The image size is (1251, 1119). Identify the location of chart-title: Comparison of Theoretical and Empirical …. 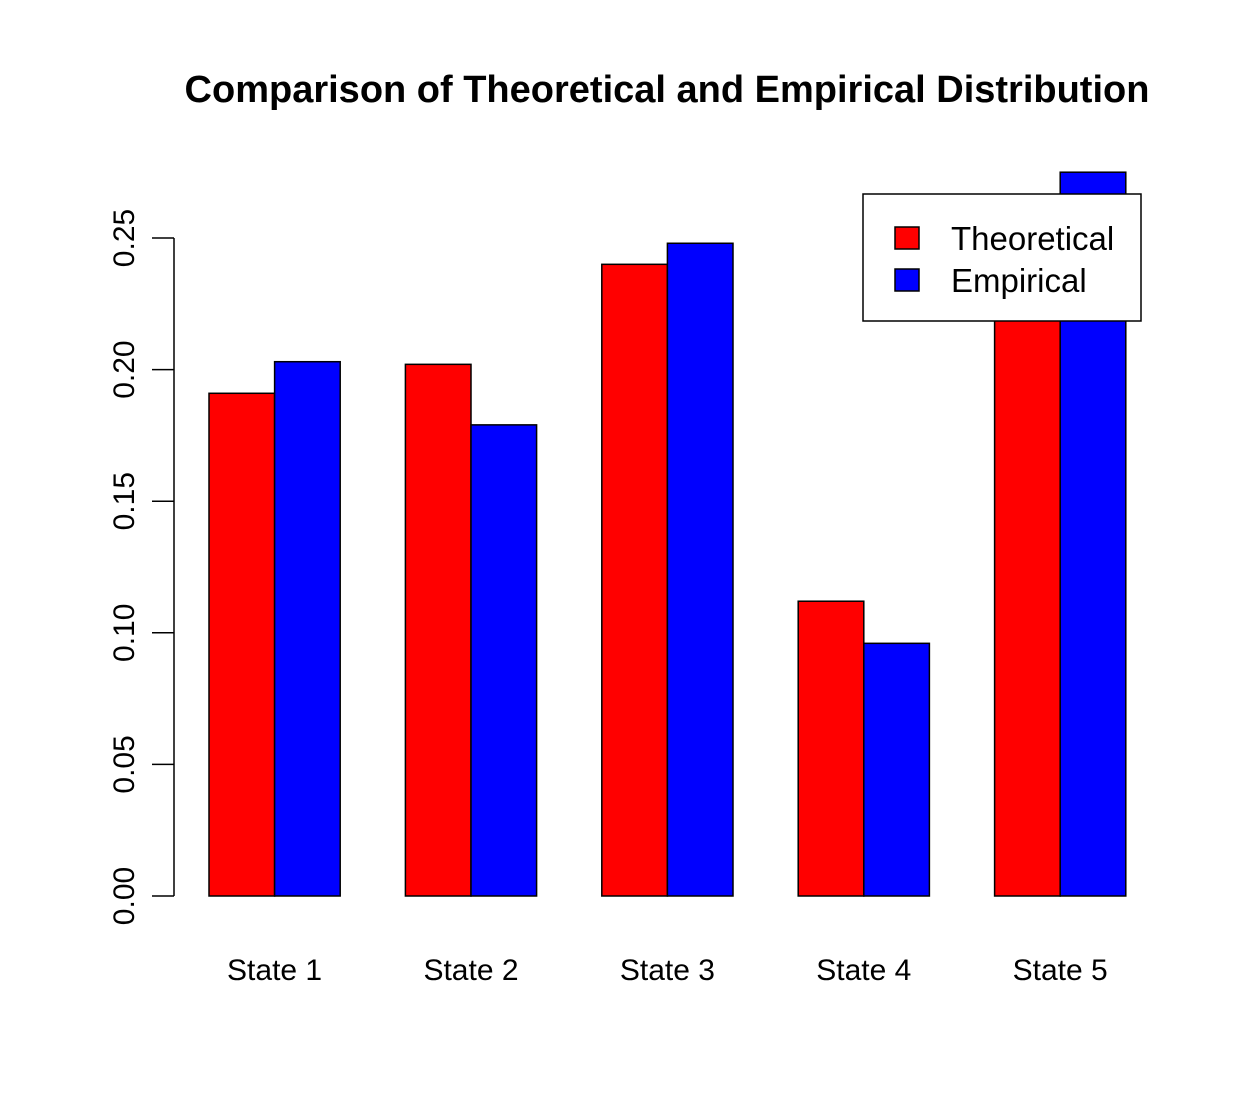
(667, 90).